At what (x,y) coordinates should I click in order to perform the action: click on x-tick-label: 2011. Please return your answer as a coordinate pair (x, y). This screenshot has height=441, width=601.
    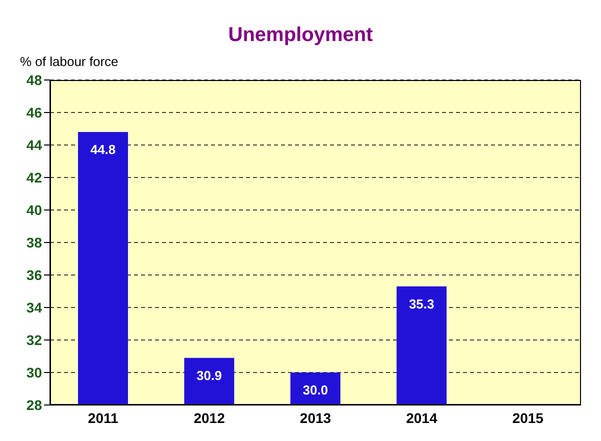
    Looking at the image, I should click on (103, 418).